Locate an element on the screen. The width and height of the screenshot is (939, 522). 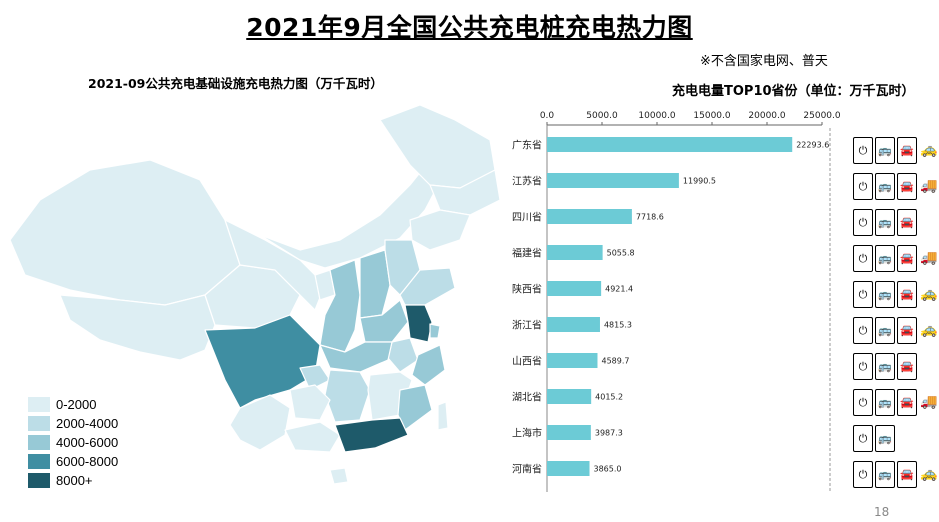
legend-label: 8000+ is located at coordinates (74, 480).